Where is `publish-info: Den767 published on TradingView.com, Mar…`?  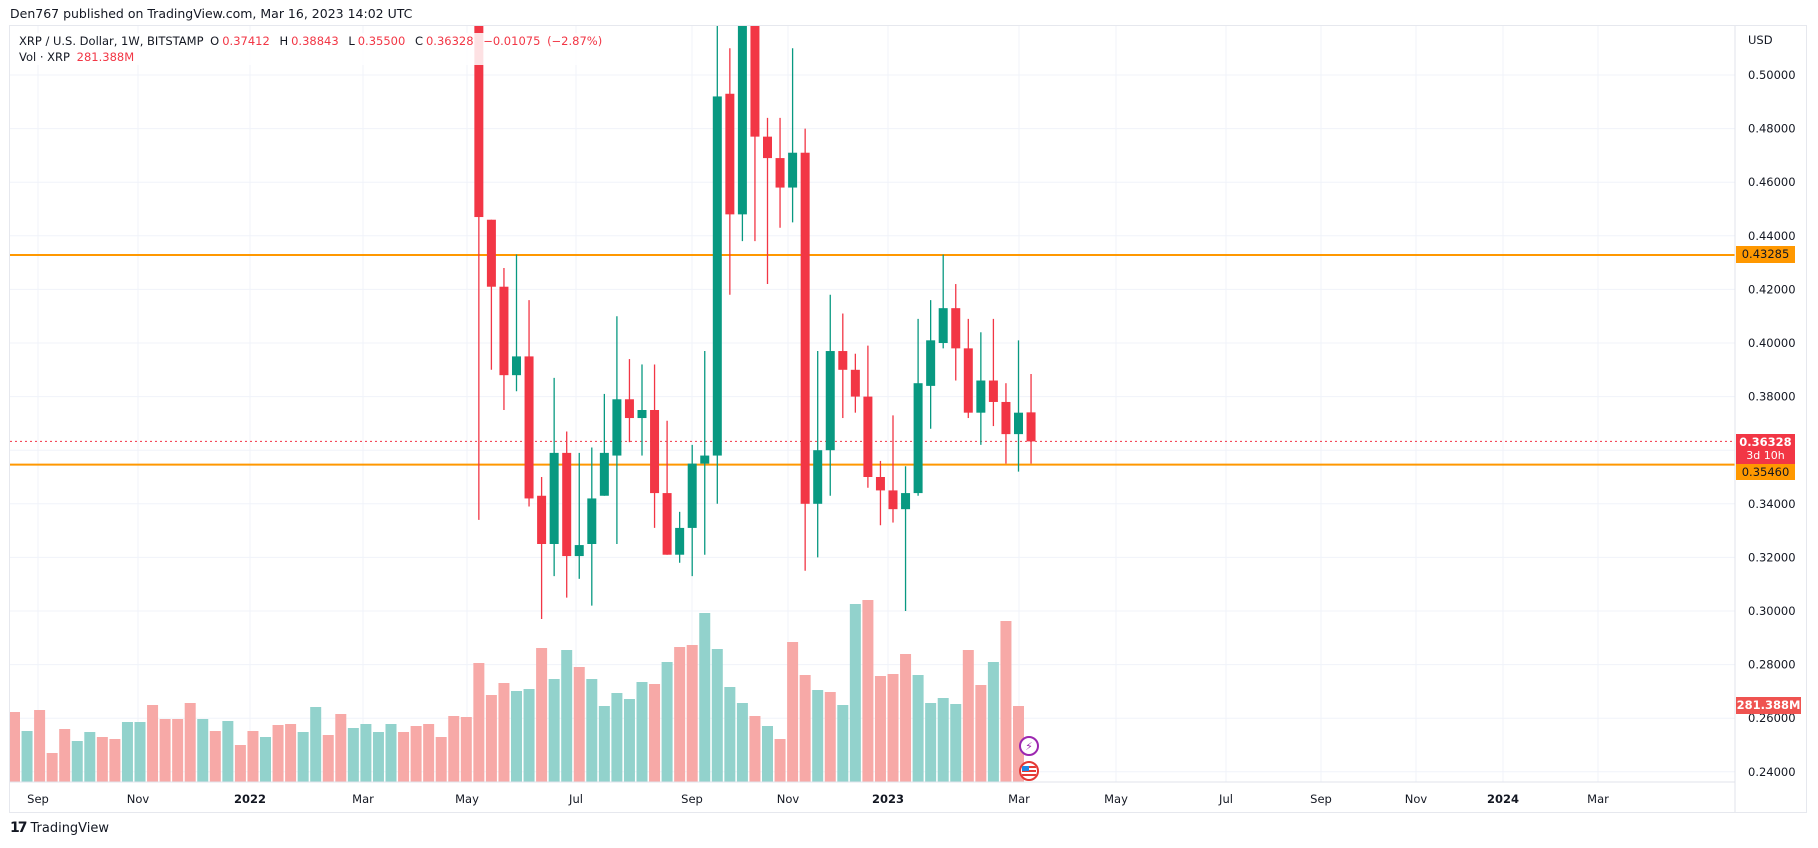
publish-info: Den767 published on TradingView.com, Mar… is located at coordinates (211, 13).